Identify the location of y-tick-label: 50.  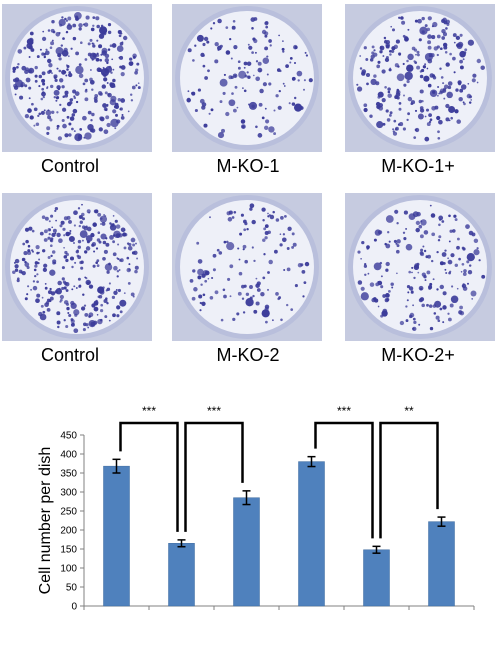
(72, 588).